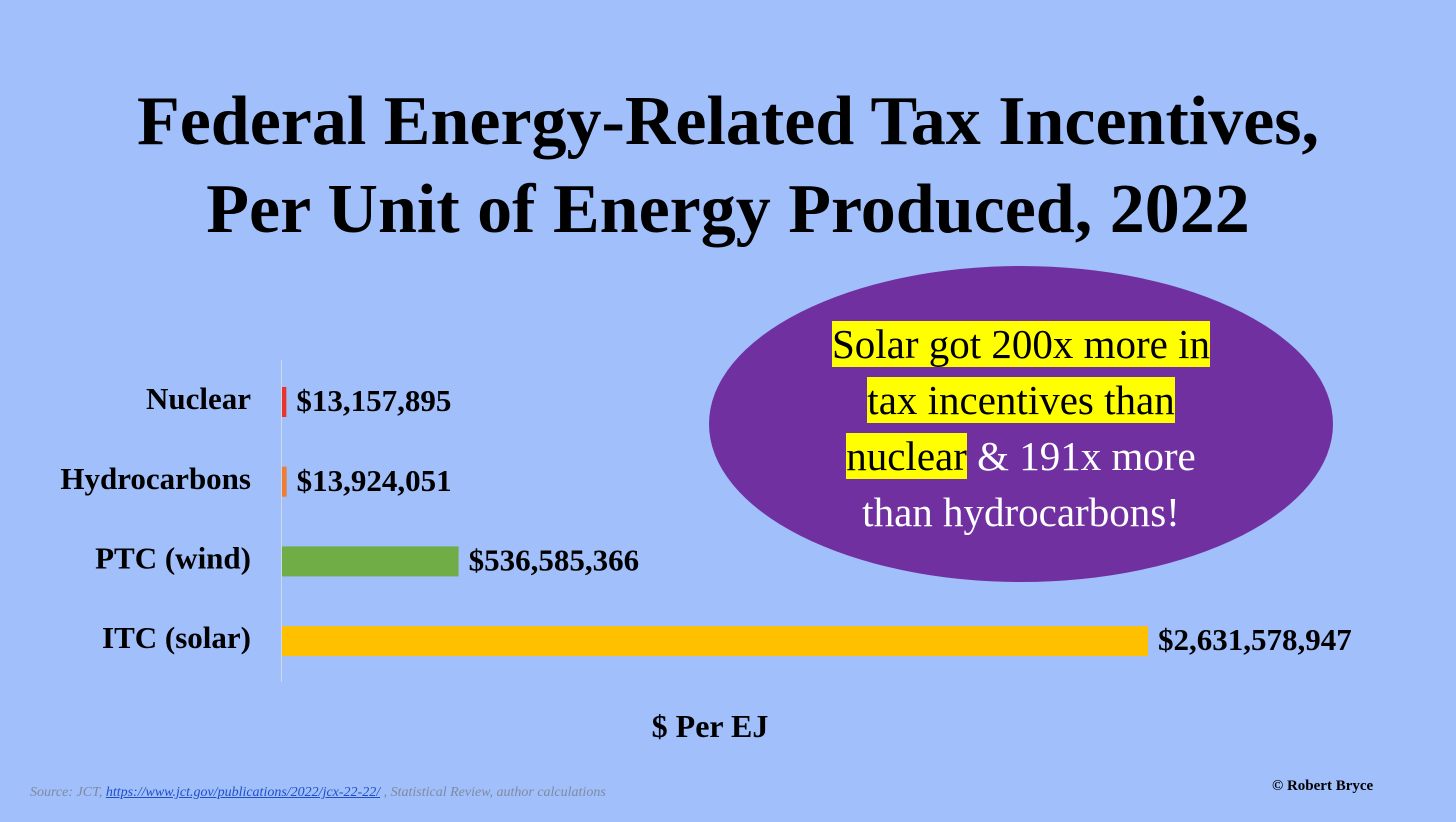  What do you see at coordinates (173, 558) in the screenshot?
I see `y-tick-label: PTC (wind)` at bounding box center [173, 558].